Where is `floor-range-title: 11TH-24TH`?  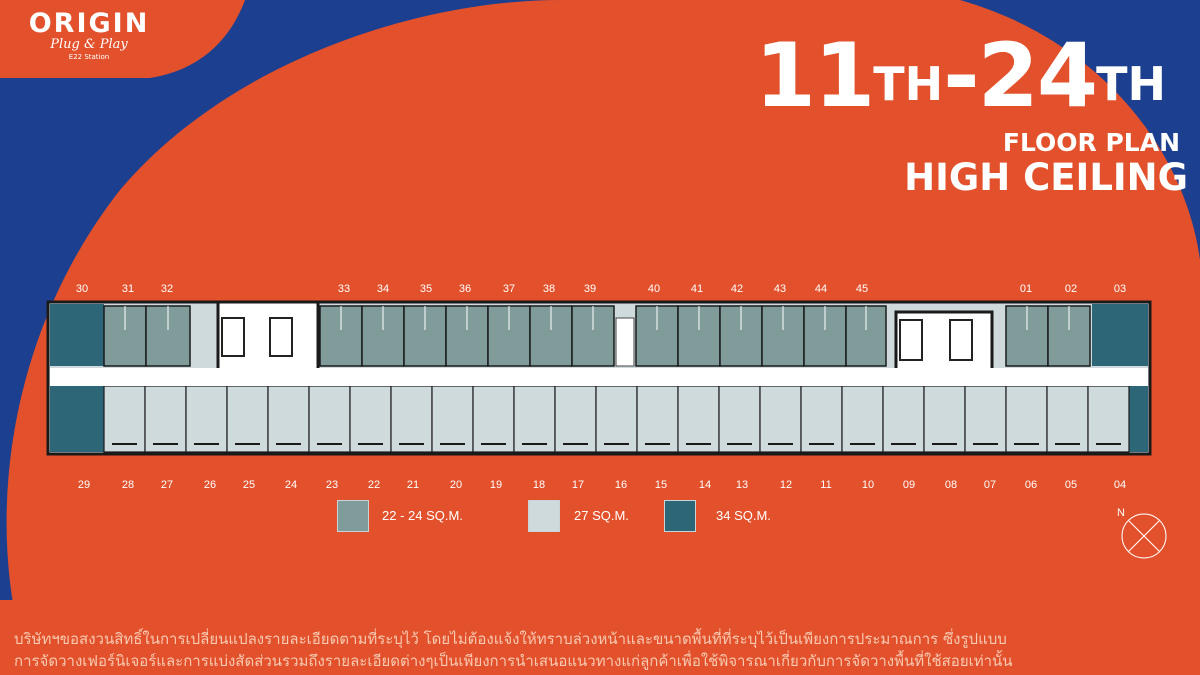
floor-range-title: 11TH-24TH is located at coordinates (960, 76).